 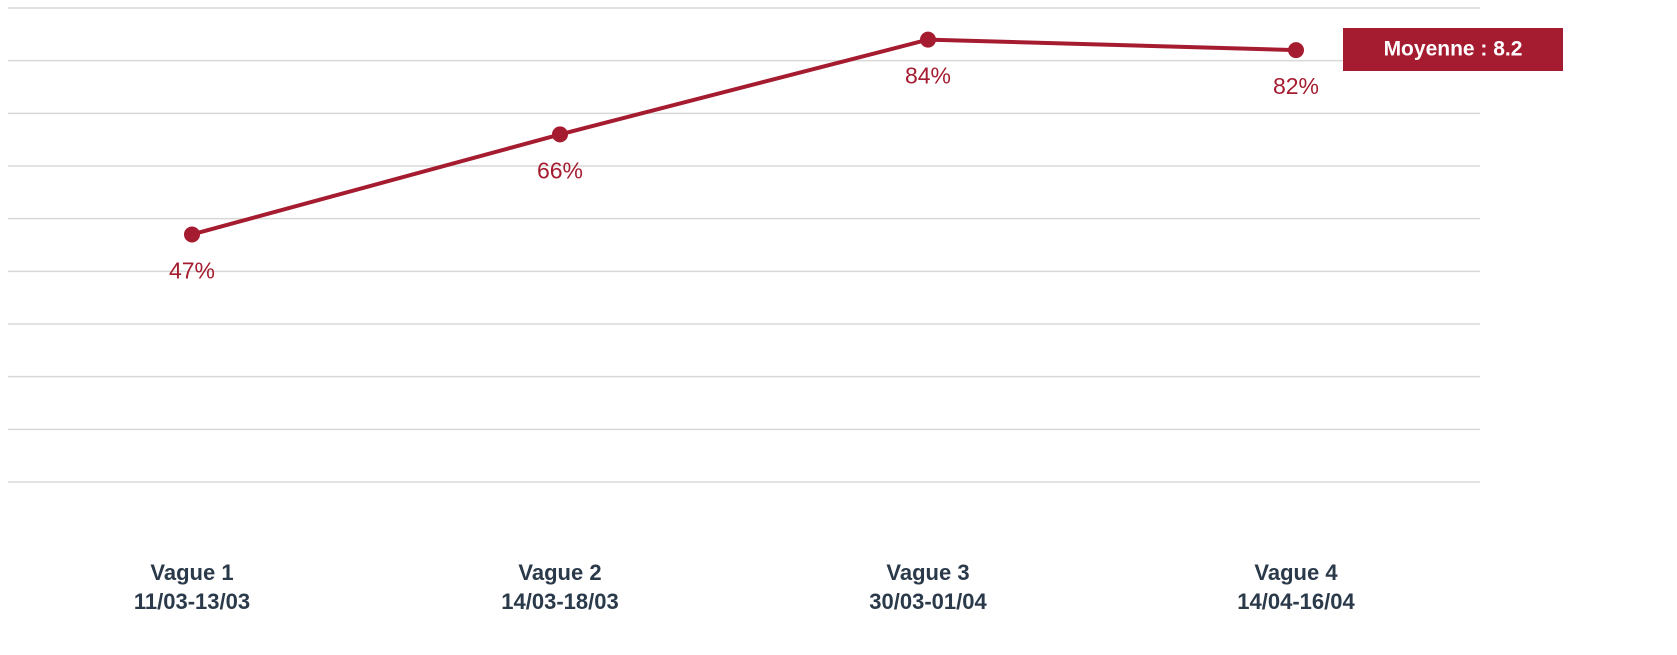 What do you see at coordinates (927, 572) in the screenshot?
I see `x-tick-label: Vague 3` at bounding box center [927, 572].